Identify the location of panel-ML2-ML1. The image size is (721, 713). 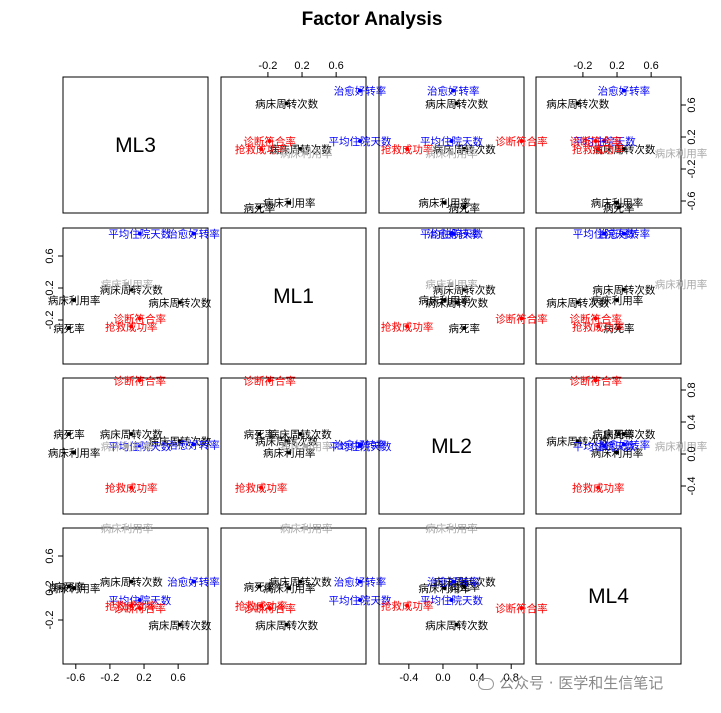
(451, 296).